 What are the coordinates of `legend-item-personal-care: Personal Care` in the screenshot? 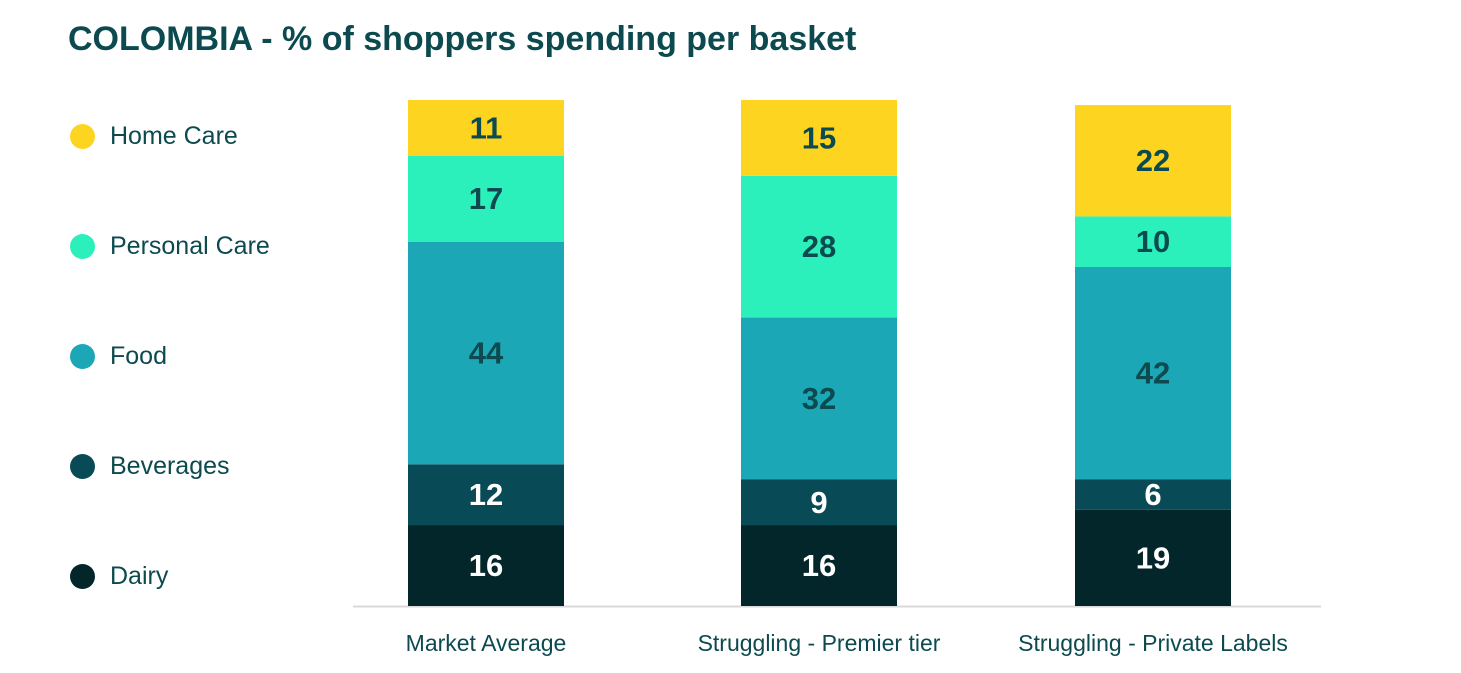 It's located at (170, 246).